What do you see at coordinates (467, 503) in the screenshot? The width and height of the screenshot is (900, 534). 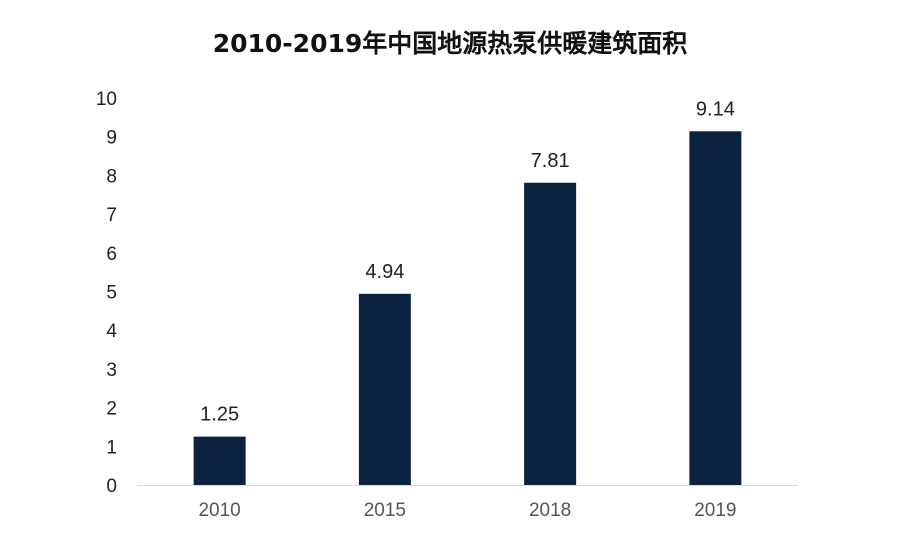 I see `x-axis: 2010 2015 2018 2019` at bounding box center [467, 503].